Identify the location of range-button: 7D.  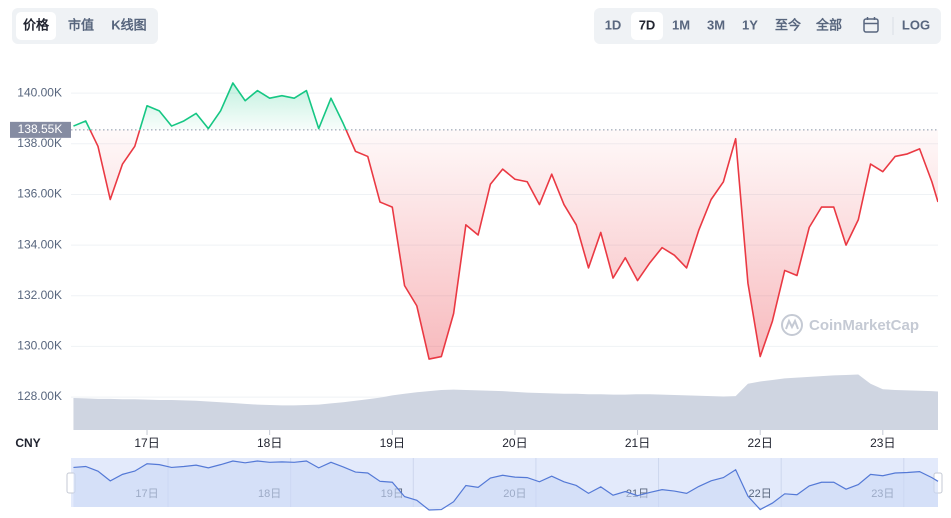
(647, 24).